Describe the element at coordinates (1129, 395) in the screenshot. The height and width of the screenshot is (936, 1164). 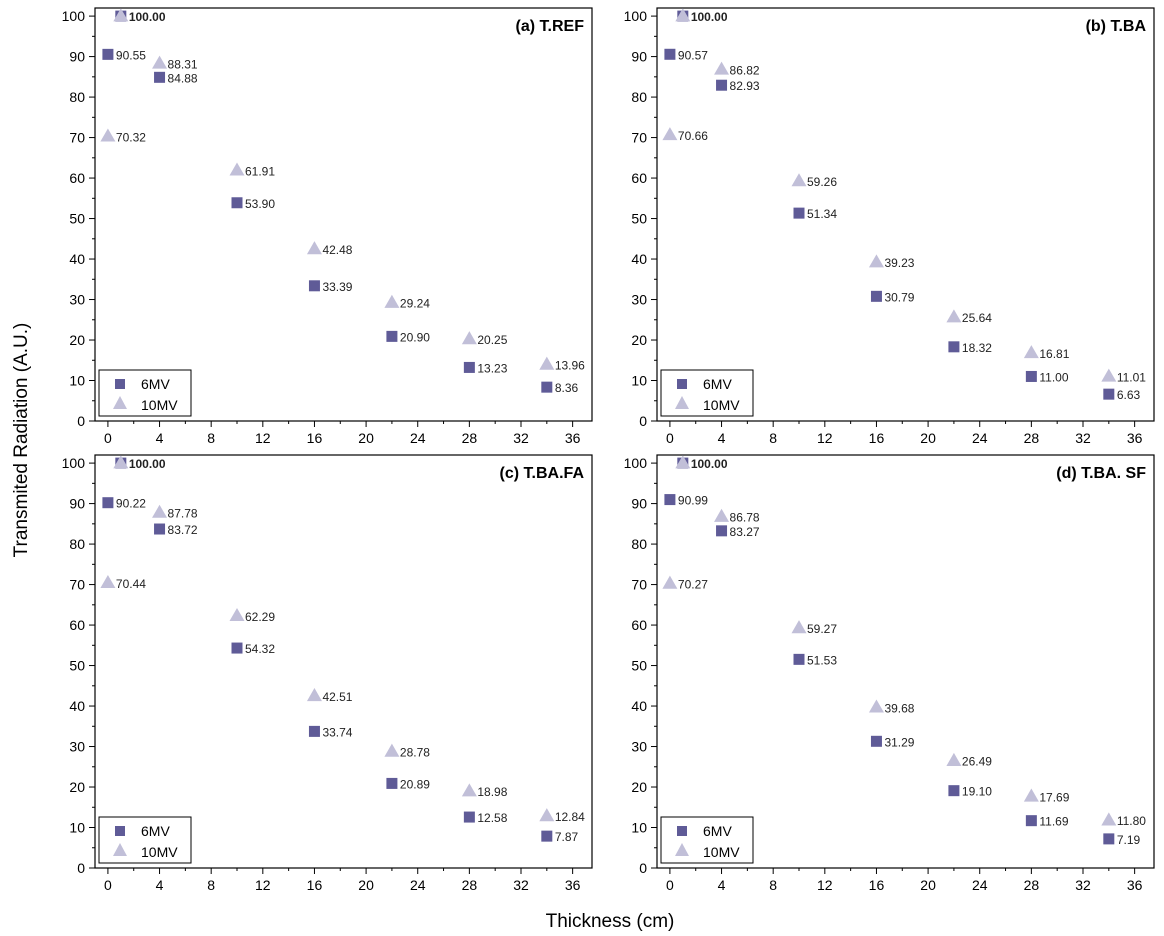
I see `data-label: 6.63` at that location.